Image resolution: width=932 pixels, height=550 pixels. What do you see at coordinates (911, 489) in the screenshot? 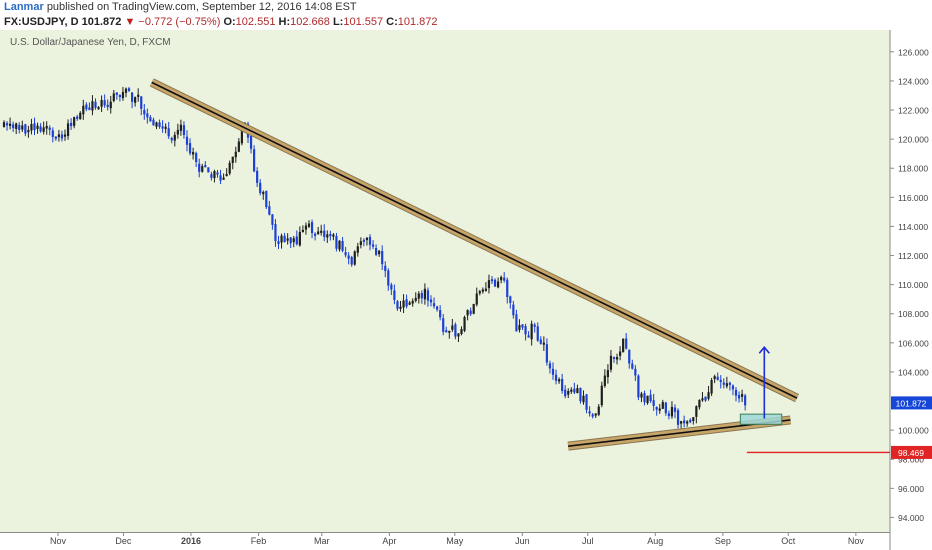
I see `y-tick-label: 96.000` at bounding box center [911, 489].